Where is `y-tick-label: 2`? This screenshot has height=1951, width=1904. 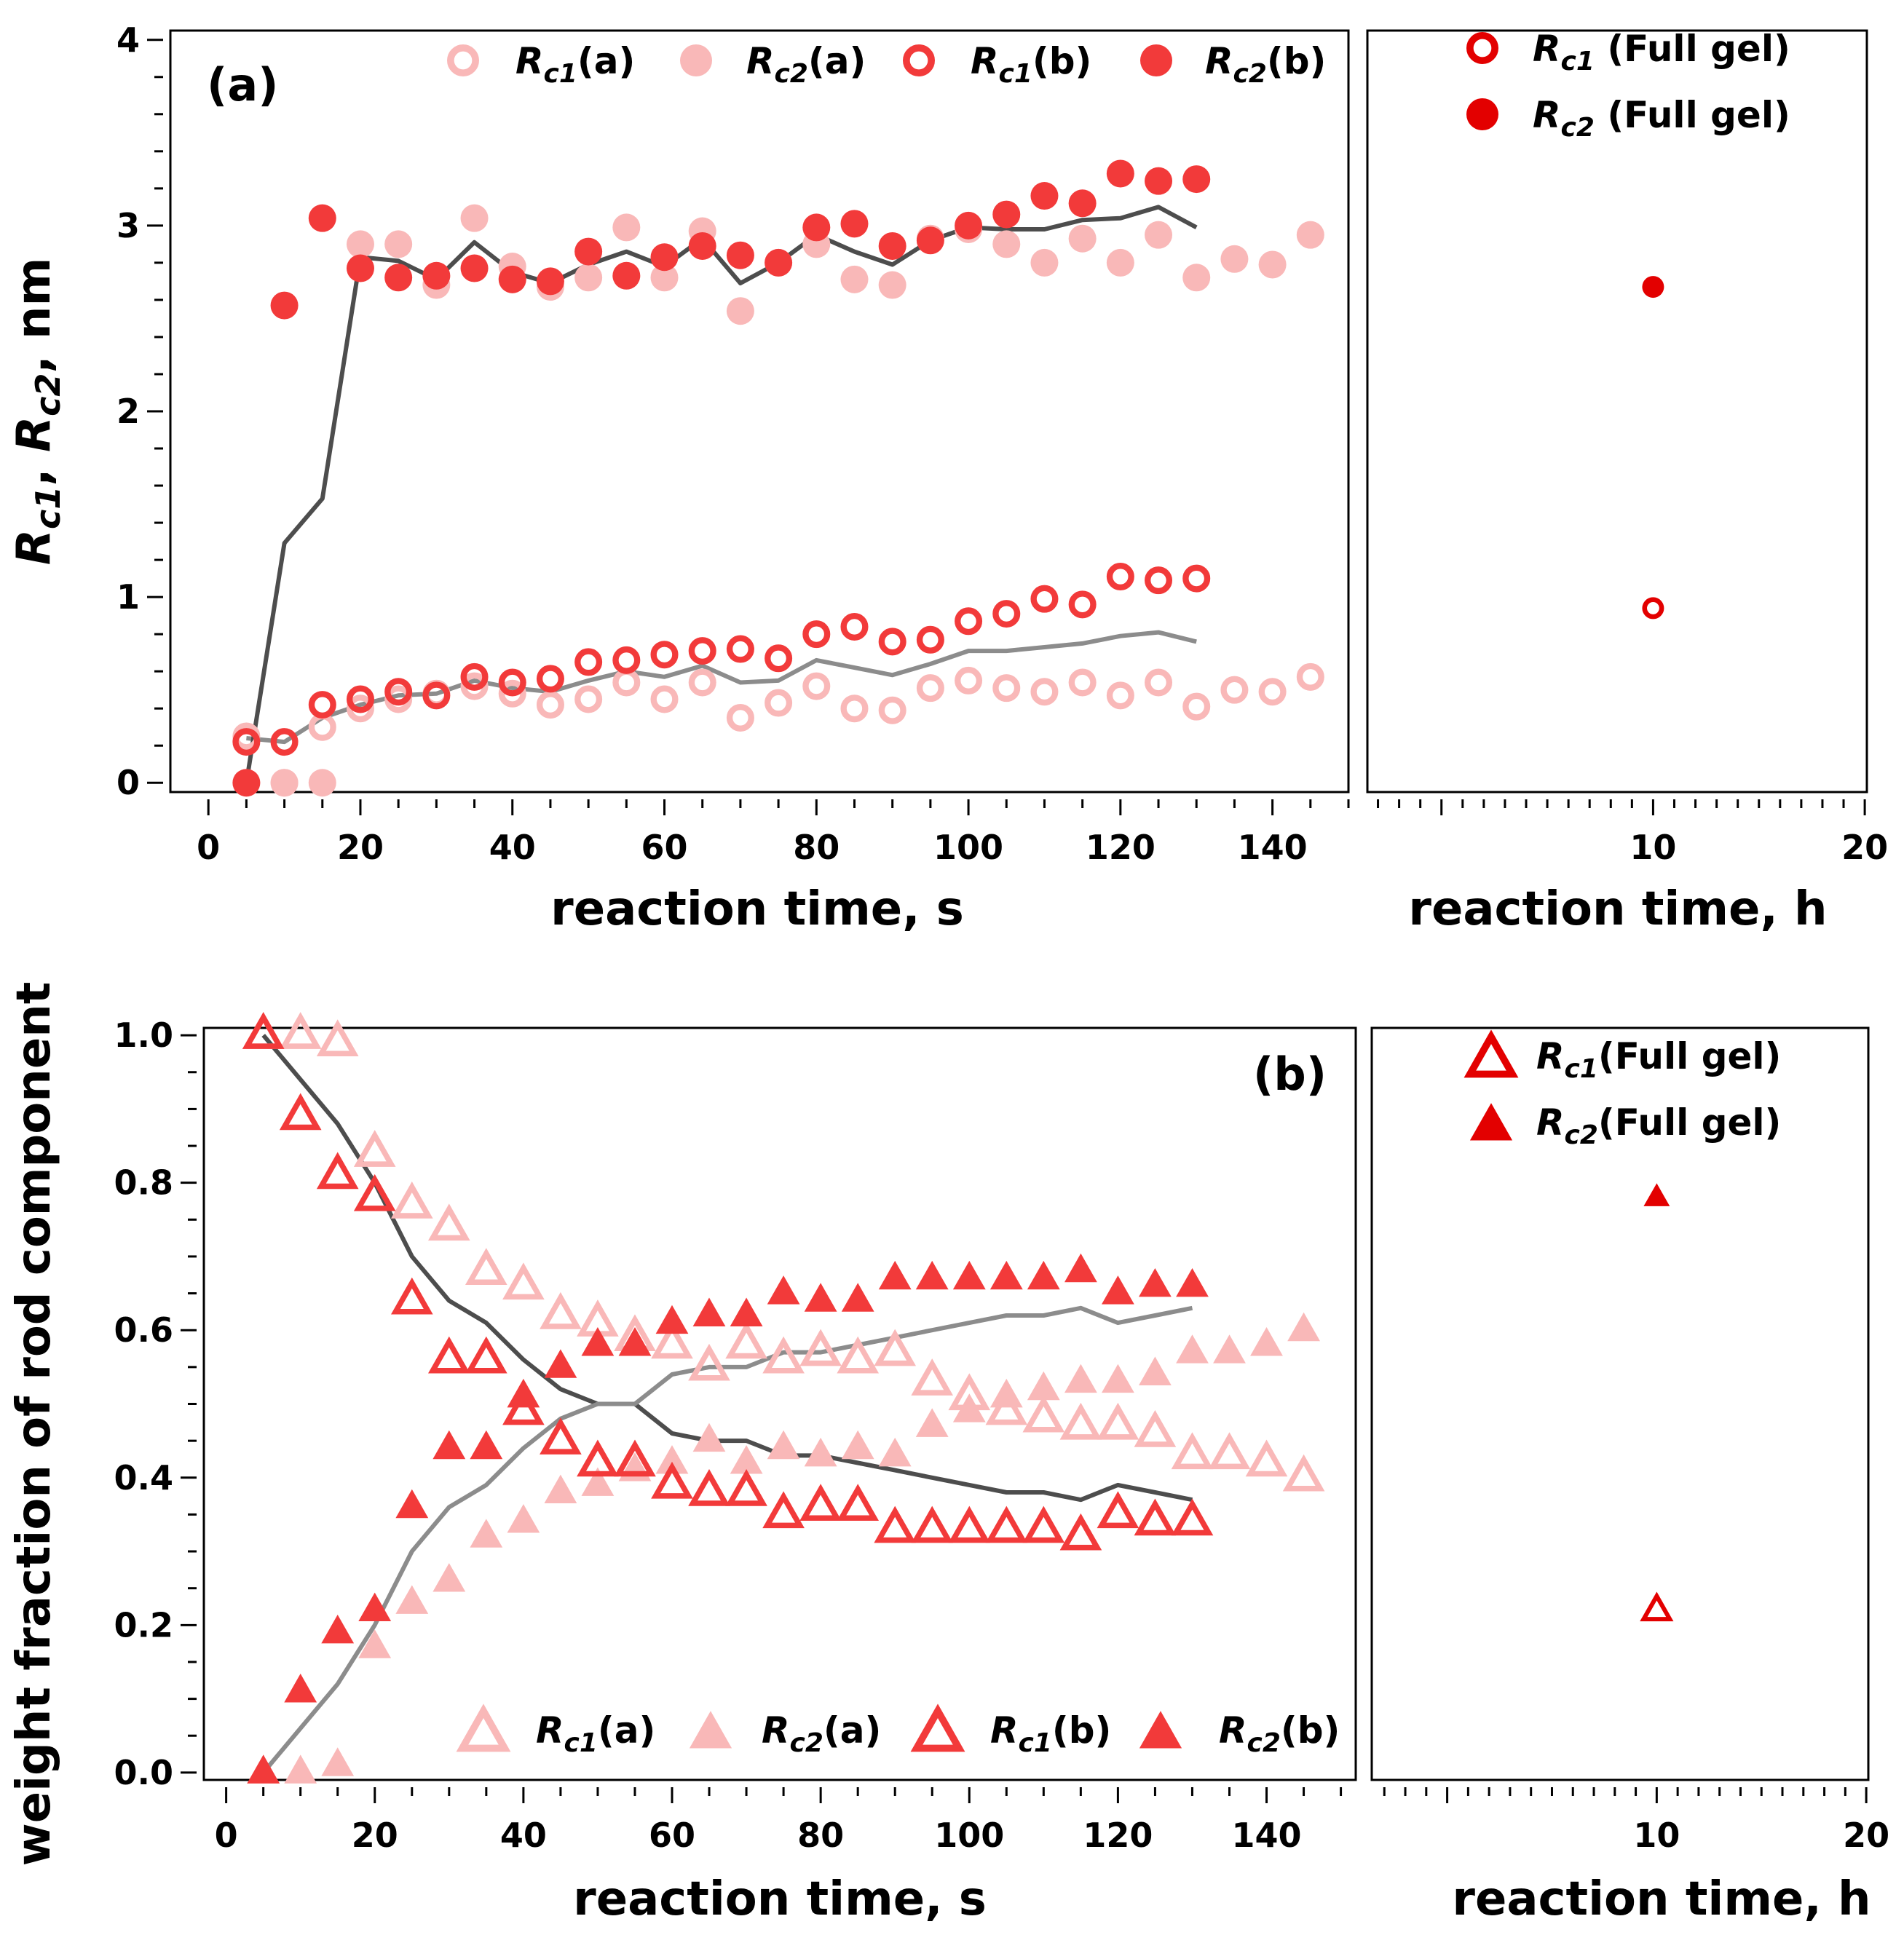 y-tick-label: 2 is located at coordinates (128, 411).